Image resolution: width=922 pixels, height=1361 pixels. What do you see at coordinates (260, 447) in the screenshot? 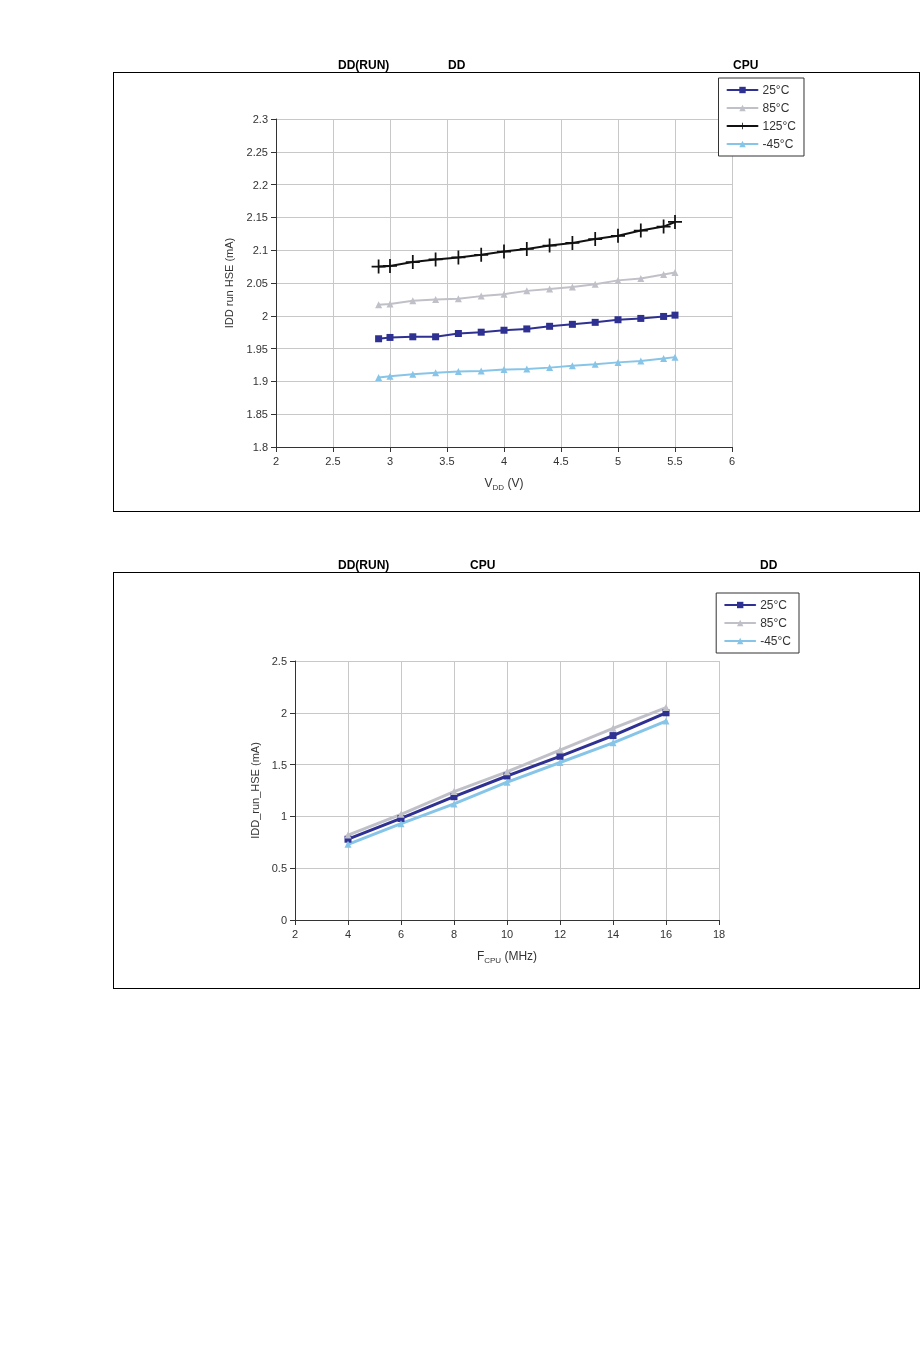
I see `y-tick-label: 1.8` at bounding box center [260, 447].